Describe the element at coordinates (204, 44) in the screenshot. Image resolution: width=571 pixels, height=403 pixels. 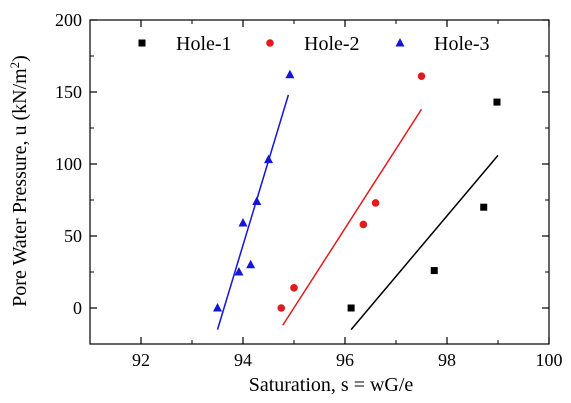
I see `legend-label-hole-1: Hole-1` at that location.